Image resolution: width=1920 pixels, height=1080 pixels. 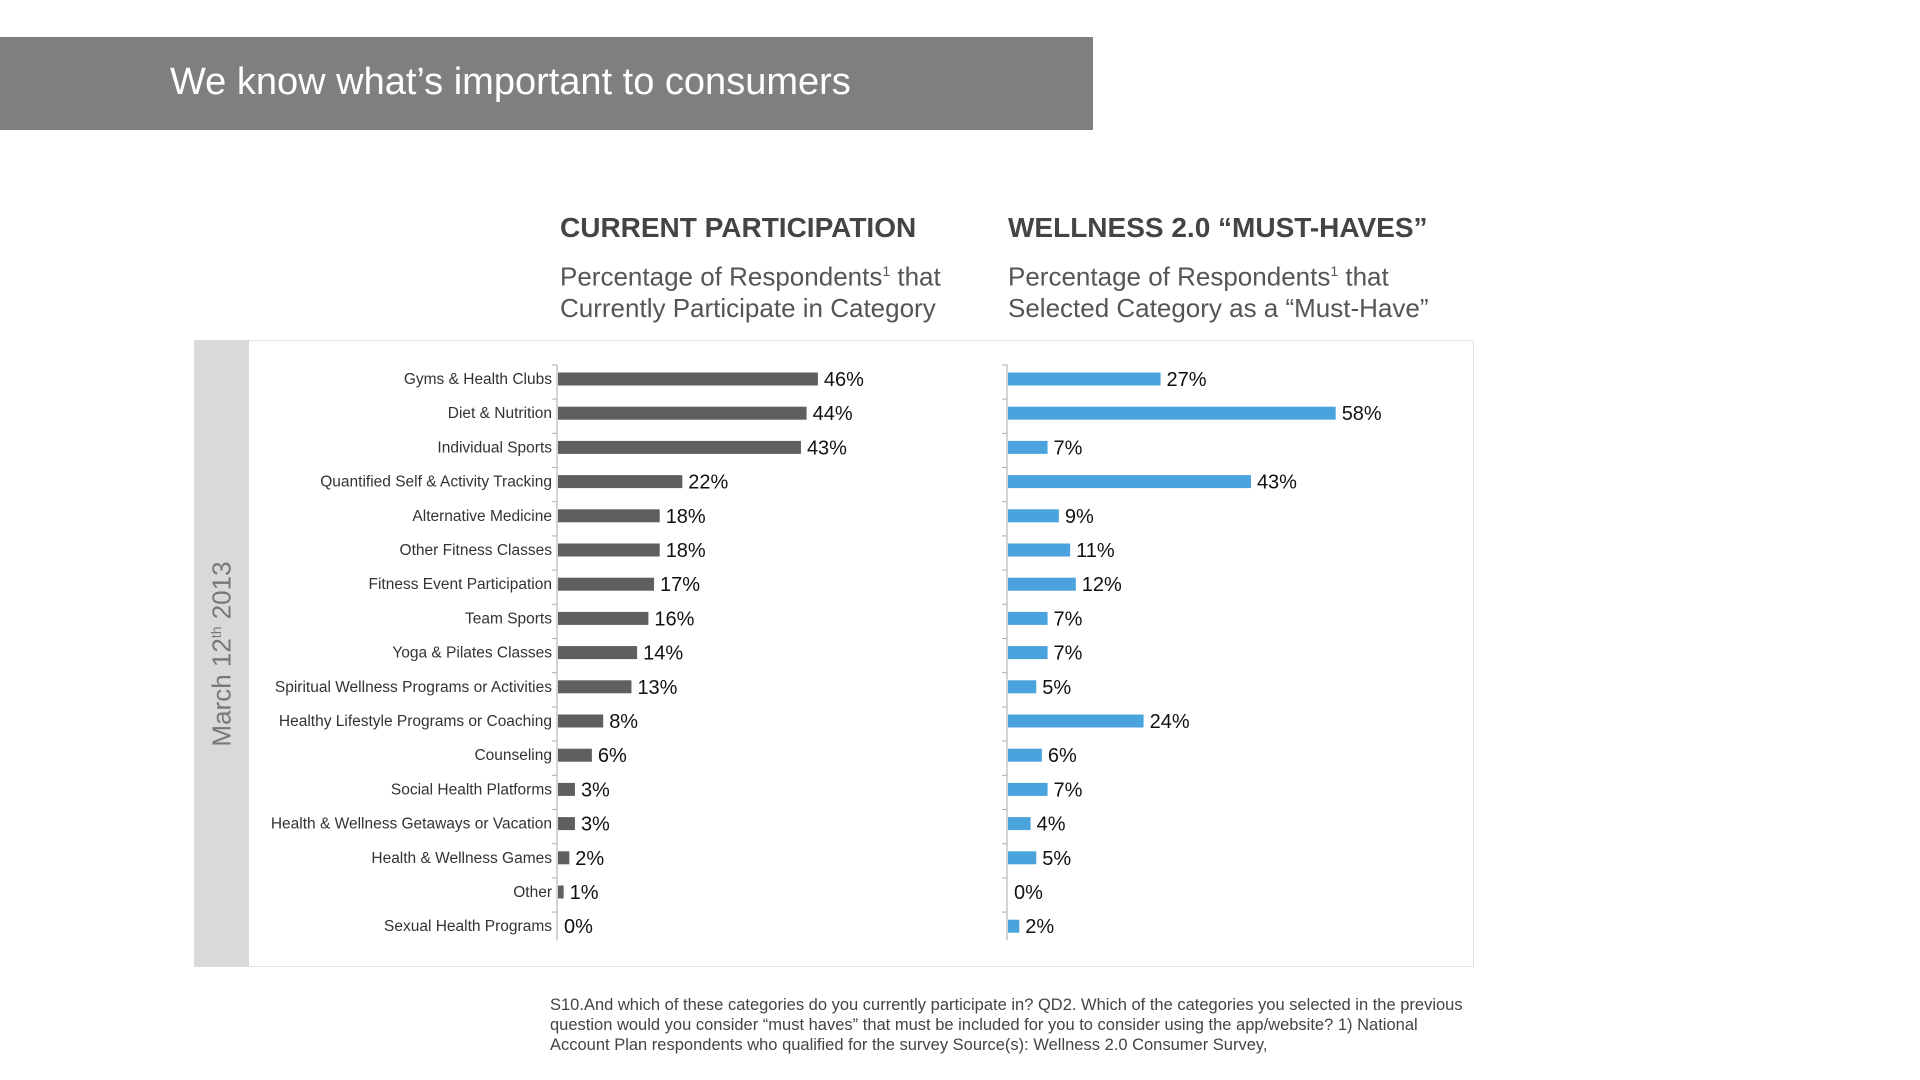 I want to click on left-value-label: 8%, so click(x=623, y=722).